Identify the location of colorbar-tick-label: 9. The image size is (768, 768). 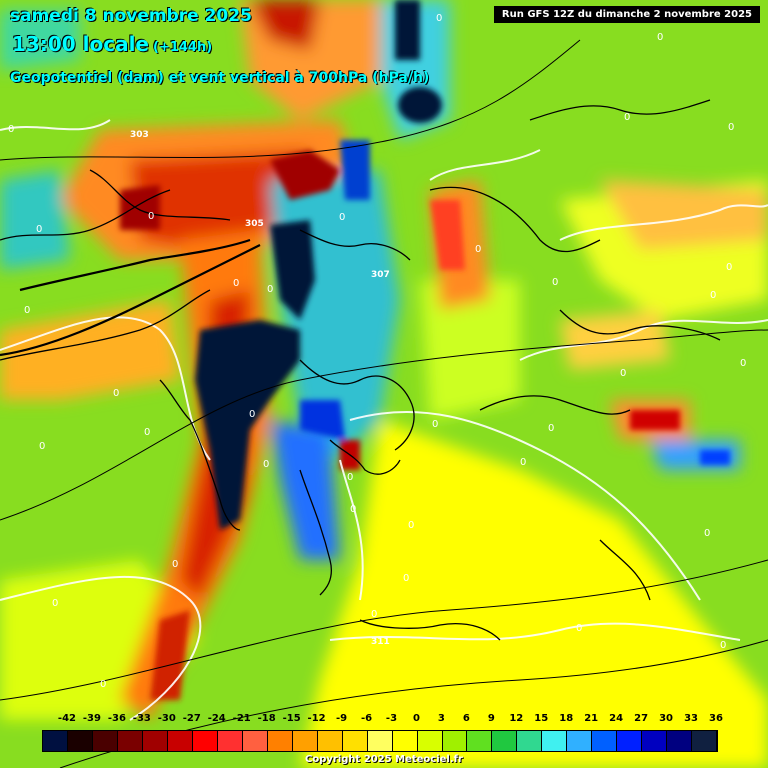
(491, 718).